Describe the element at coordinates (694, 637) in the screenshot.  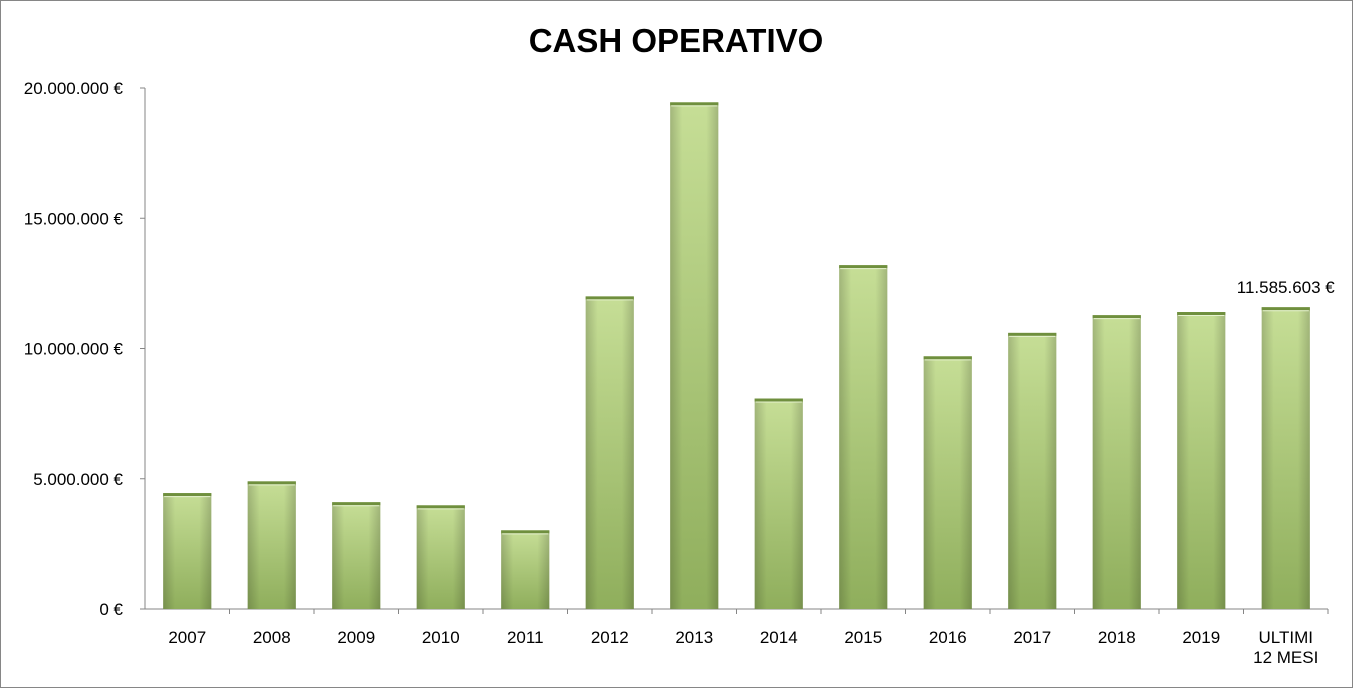
I see `x-tick-label: 2013` at that location.